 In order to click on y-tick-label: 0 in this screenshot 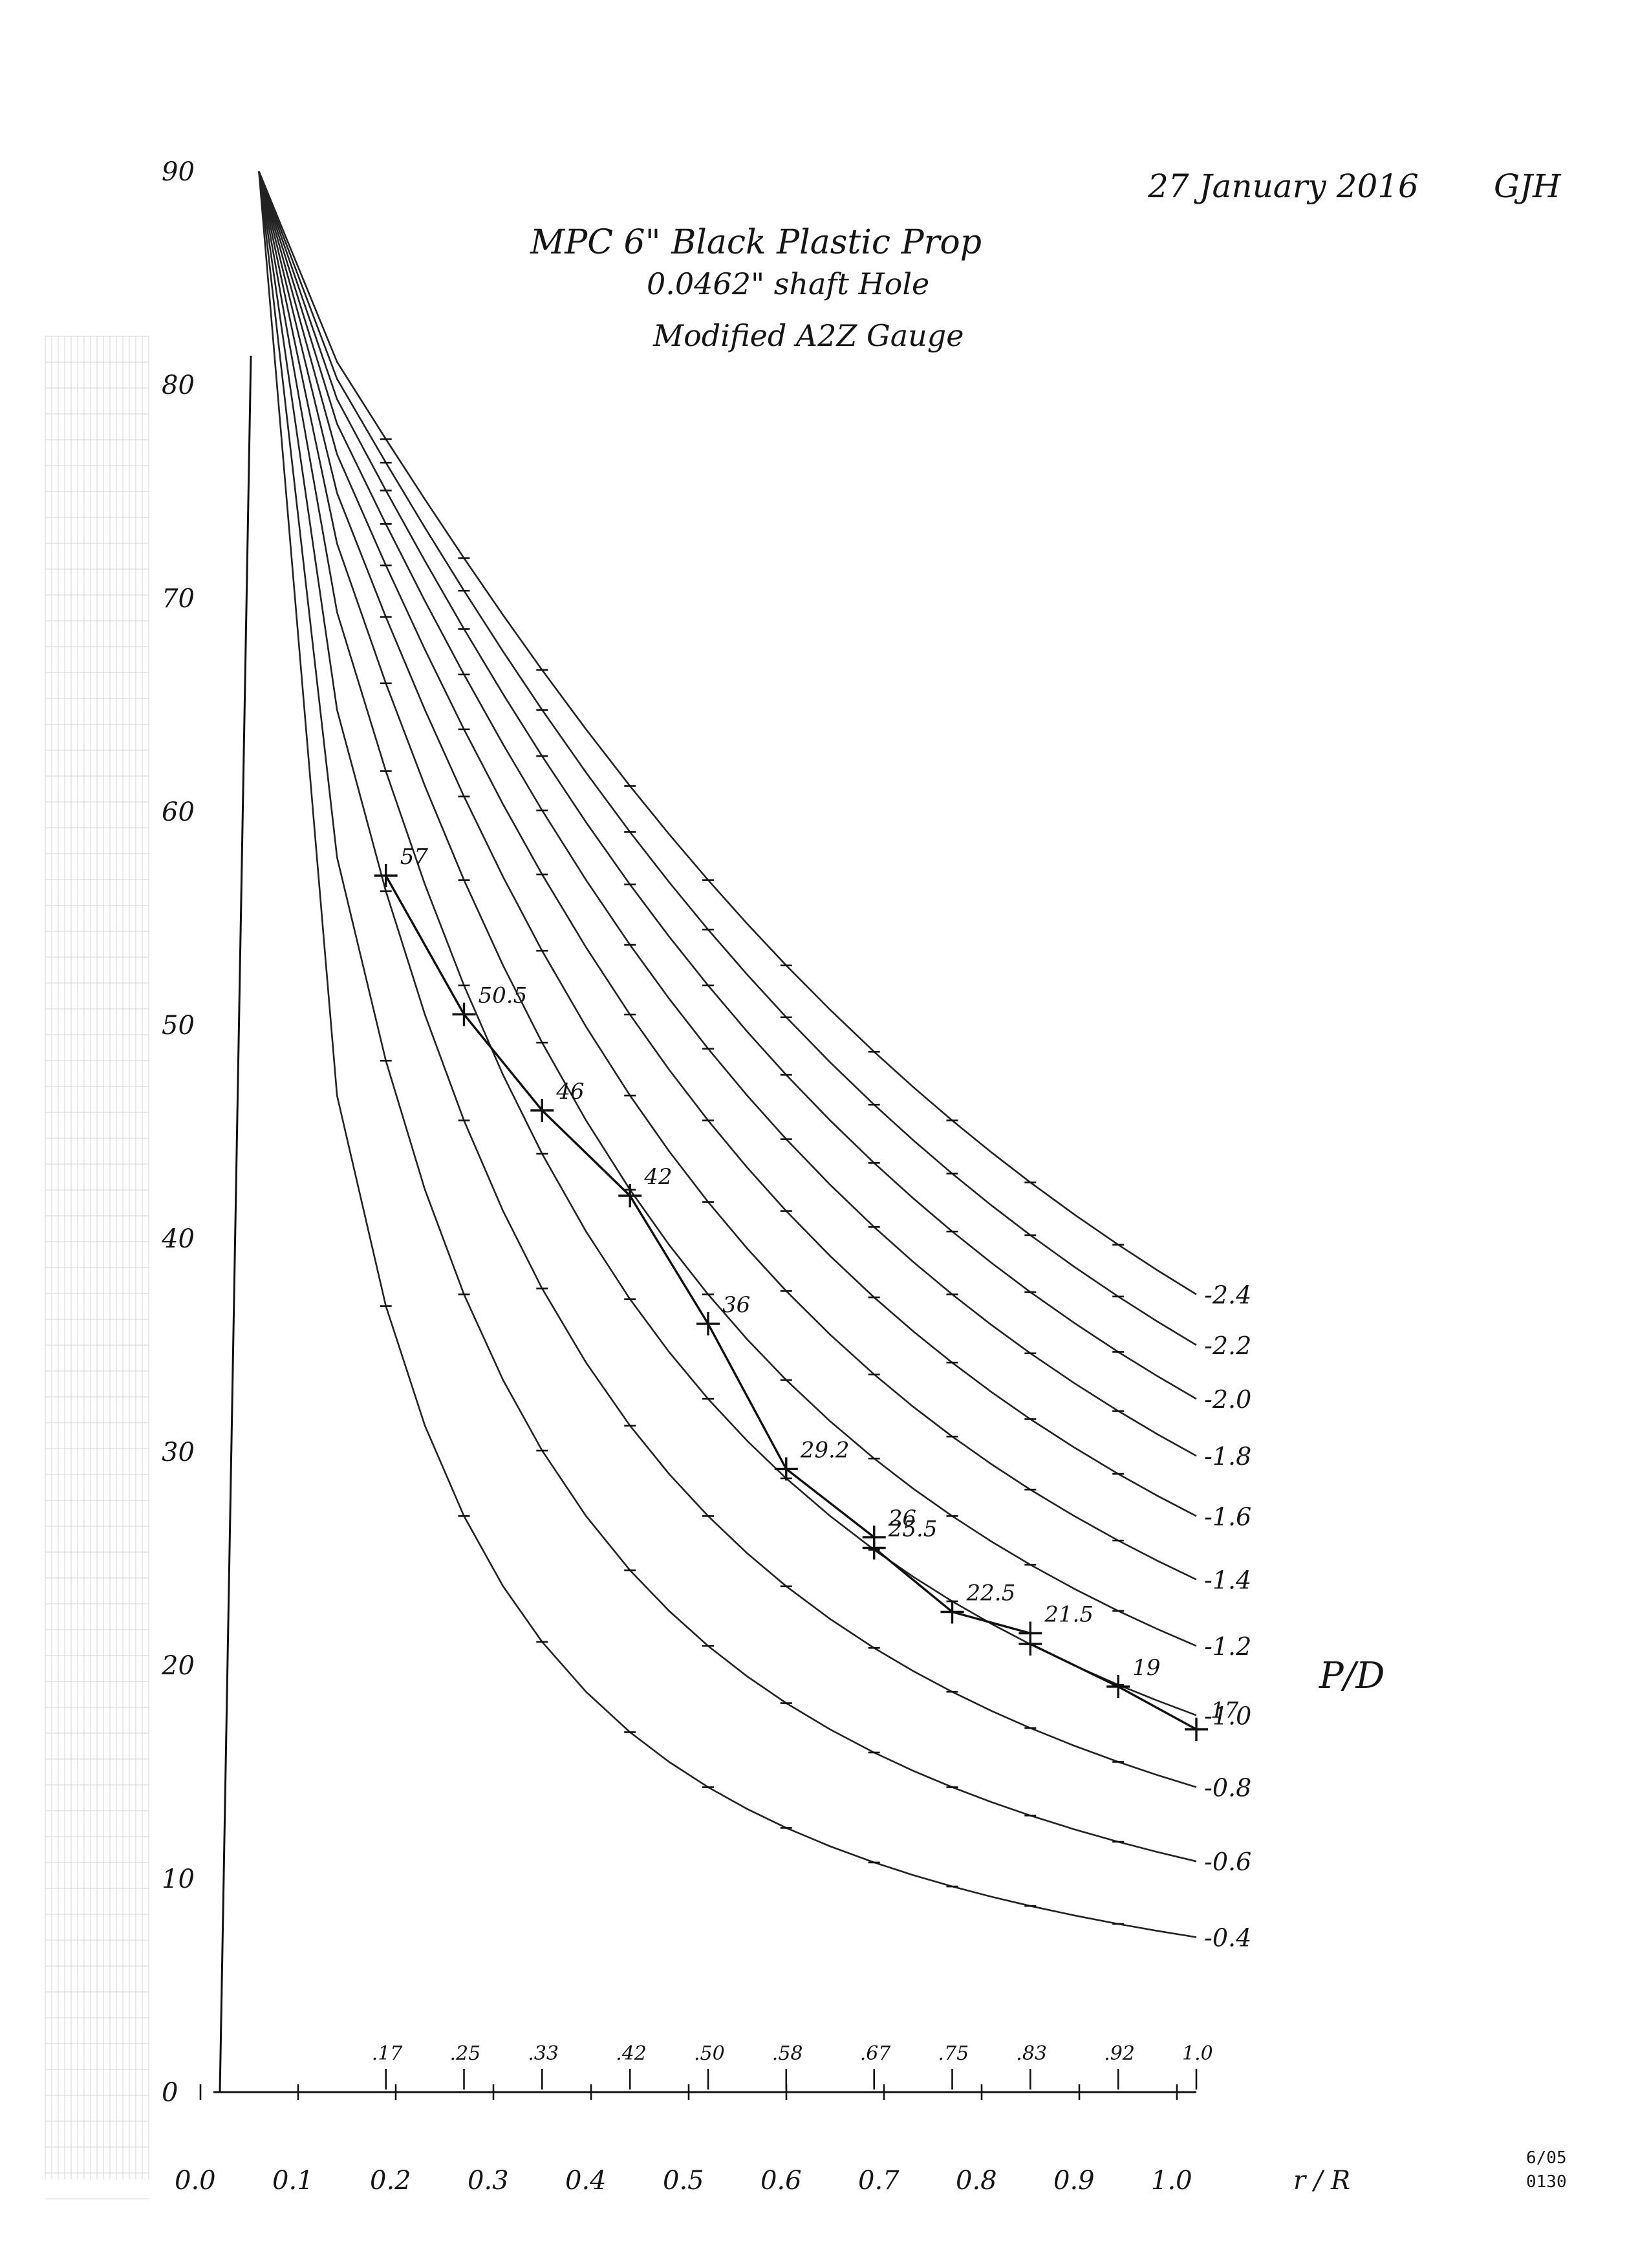, I will do `click(170, 2093)`.